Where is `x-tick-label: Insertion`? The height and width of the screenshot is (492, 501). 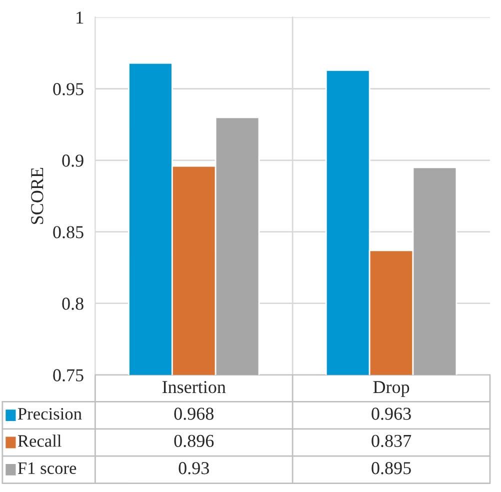 x-tick-label: Insertion is located at coordinates (194, 387).